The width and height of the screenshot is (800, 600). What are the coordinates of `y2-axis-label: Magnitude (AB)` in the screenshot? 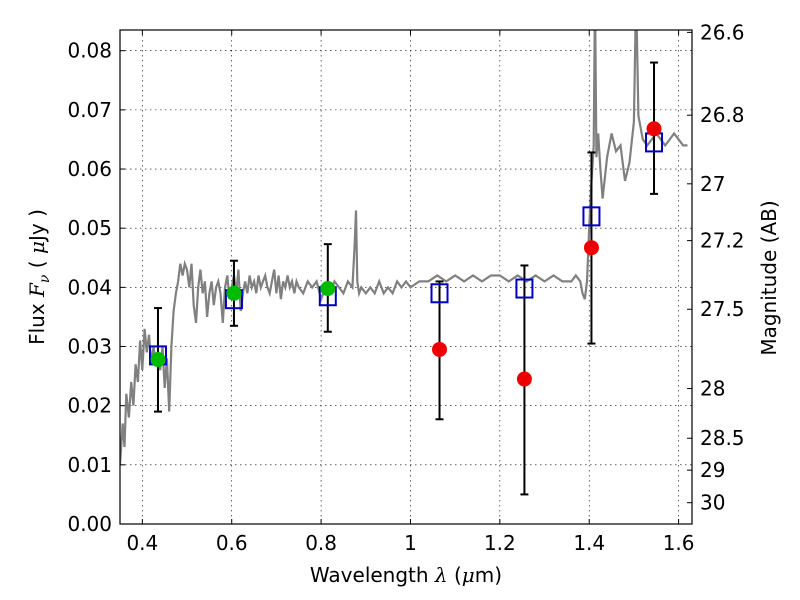 It's located at (769, 277).